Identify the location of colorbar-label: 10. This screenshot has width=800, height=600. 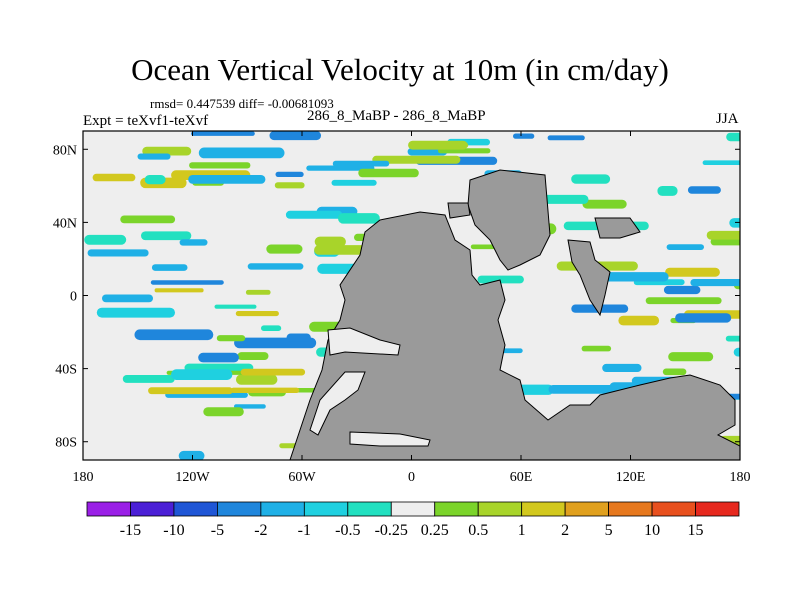
(652, 530).